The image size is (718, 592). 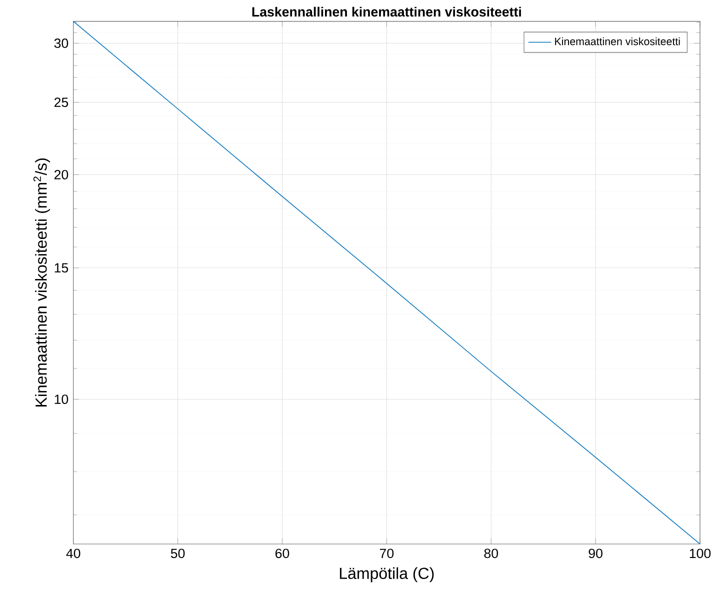 I want to click on x-tick-label: 50, so click(x=177, y=553).